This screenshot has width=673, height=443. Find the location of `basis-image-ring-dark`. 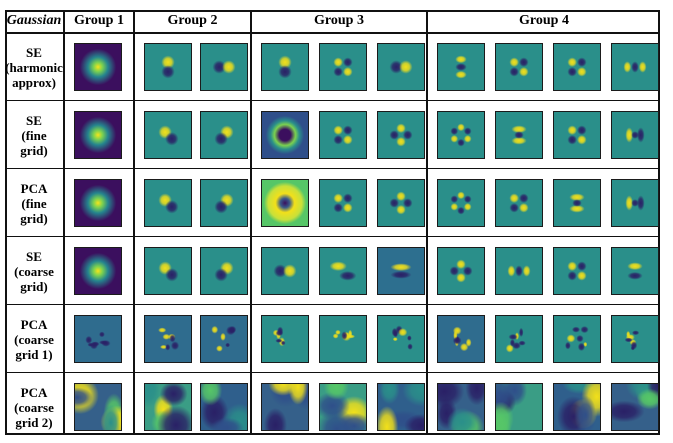

basis-image-ring-dark is located at coordinates (285, 135).